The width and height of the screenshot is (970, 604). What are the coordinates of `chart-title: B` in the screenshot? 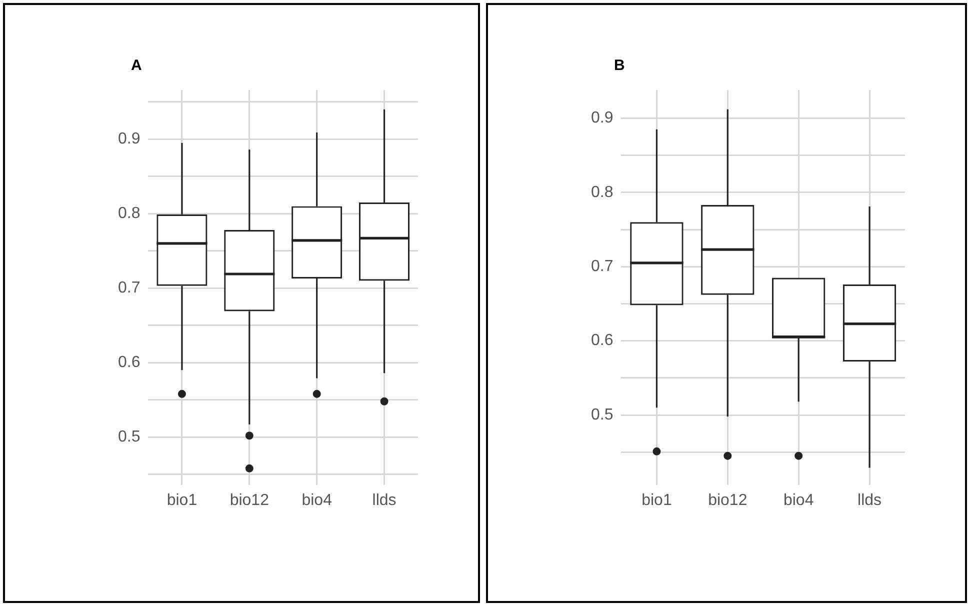 It's located at (619, 65).